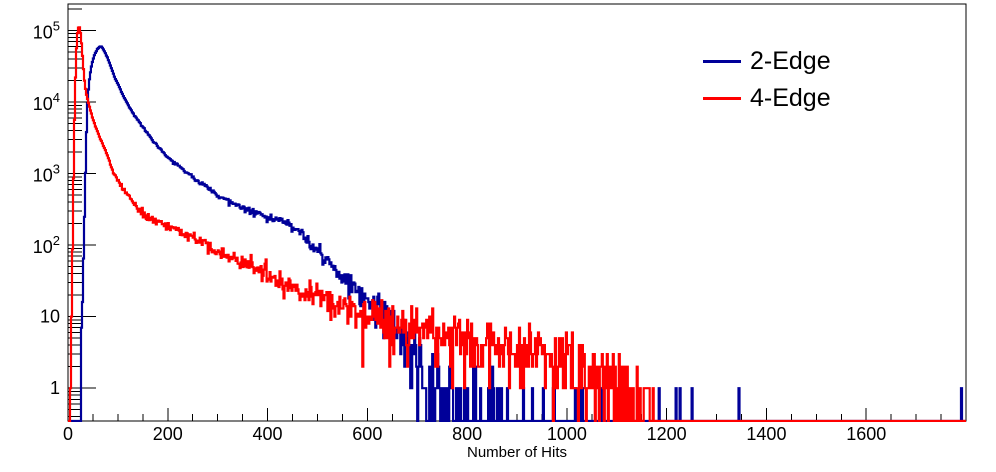 The image size is (996, 472). Describe the element at coordinates (517, 452) in the screenshot. I see `x-axis-title: Number of Hits` at that location.